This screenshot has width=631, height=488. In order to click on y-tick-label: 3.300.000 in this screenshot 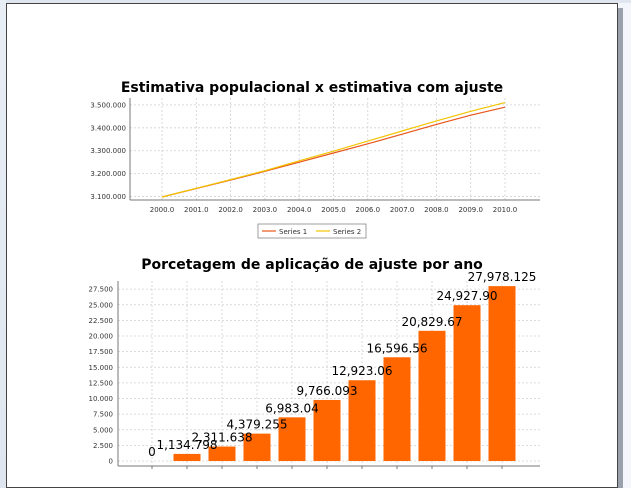, I will do `click(108, 151)`.